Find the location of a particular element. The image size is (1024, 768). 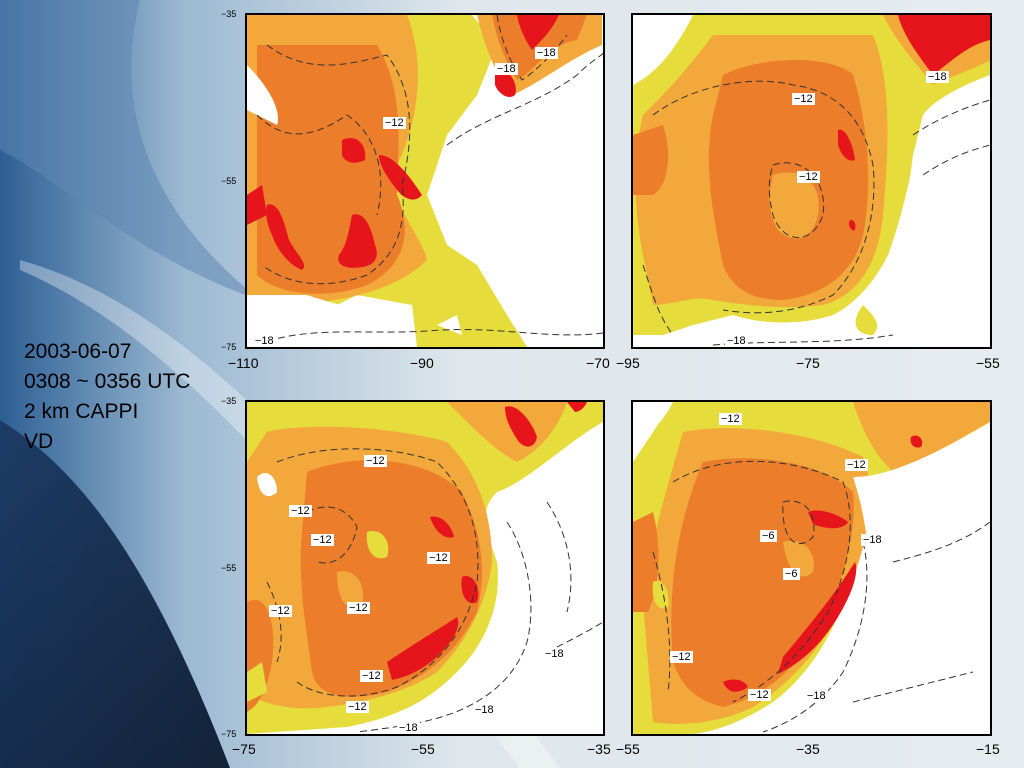

slide-caption: 2003-06-07 0308 ~ 0356 UTC 2 km CAPPI VD is located at coordinates (107, 397).